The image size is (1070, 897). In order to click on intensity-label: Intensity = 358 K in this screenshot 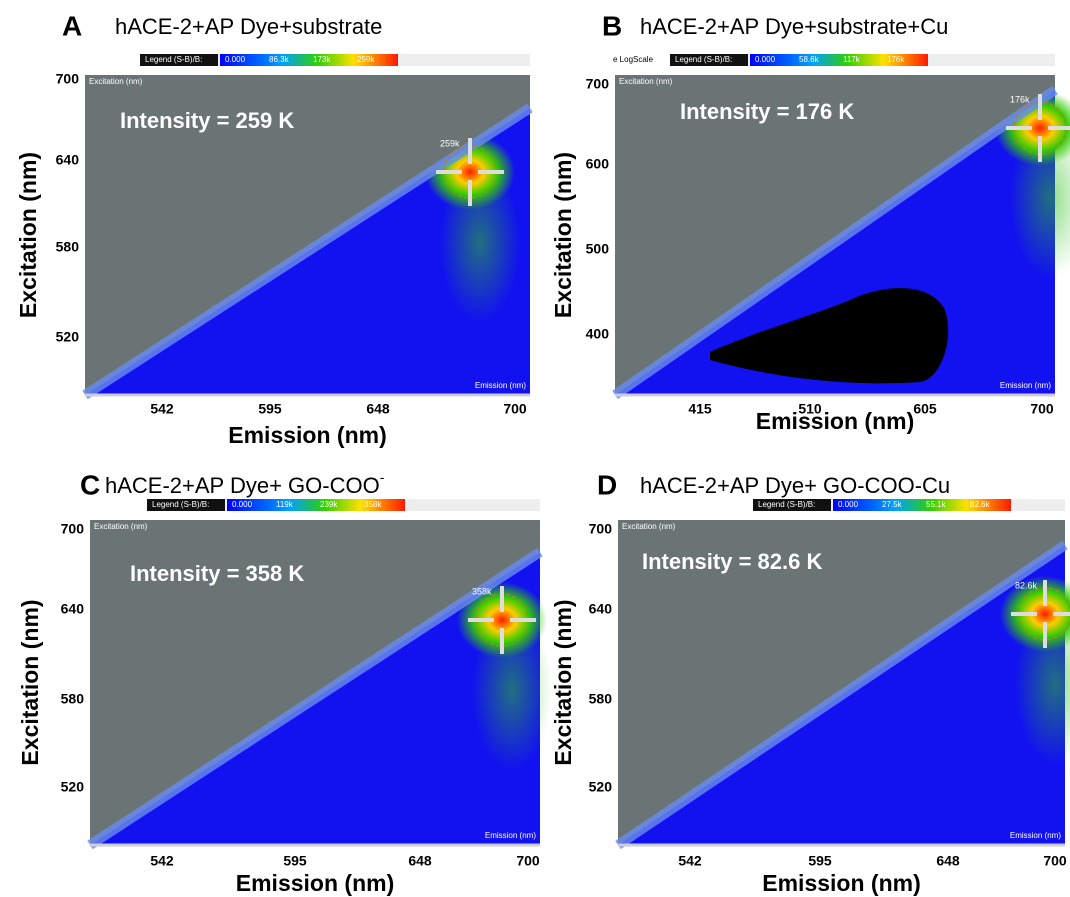, I will do `click(217, 573)`.